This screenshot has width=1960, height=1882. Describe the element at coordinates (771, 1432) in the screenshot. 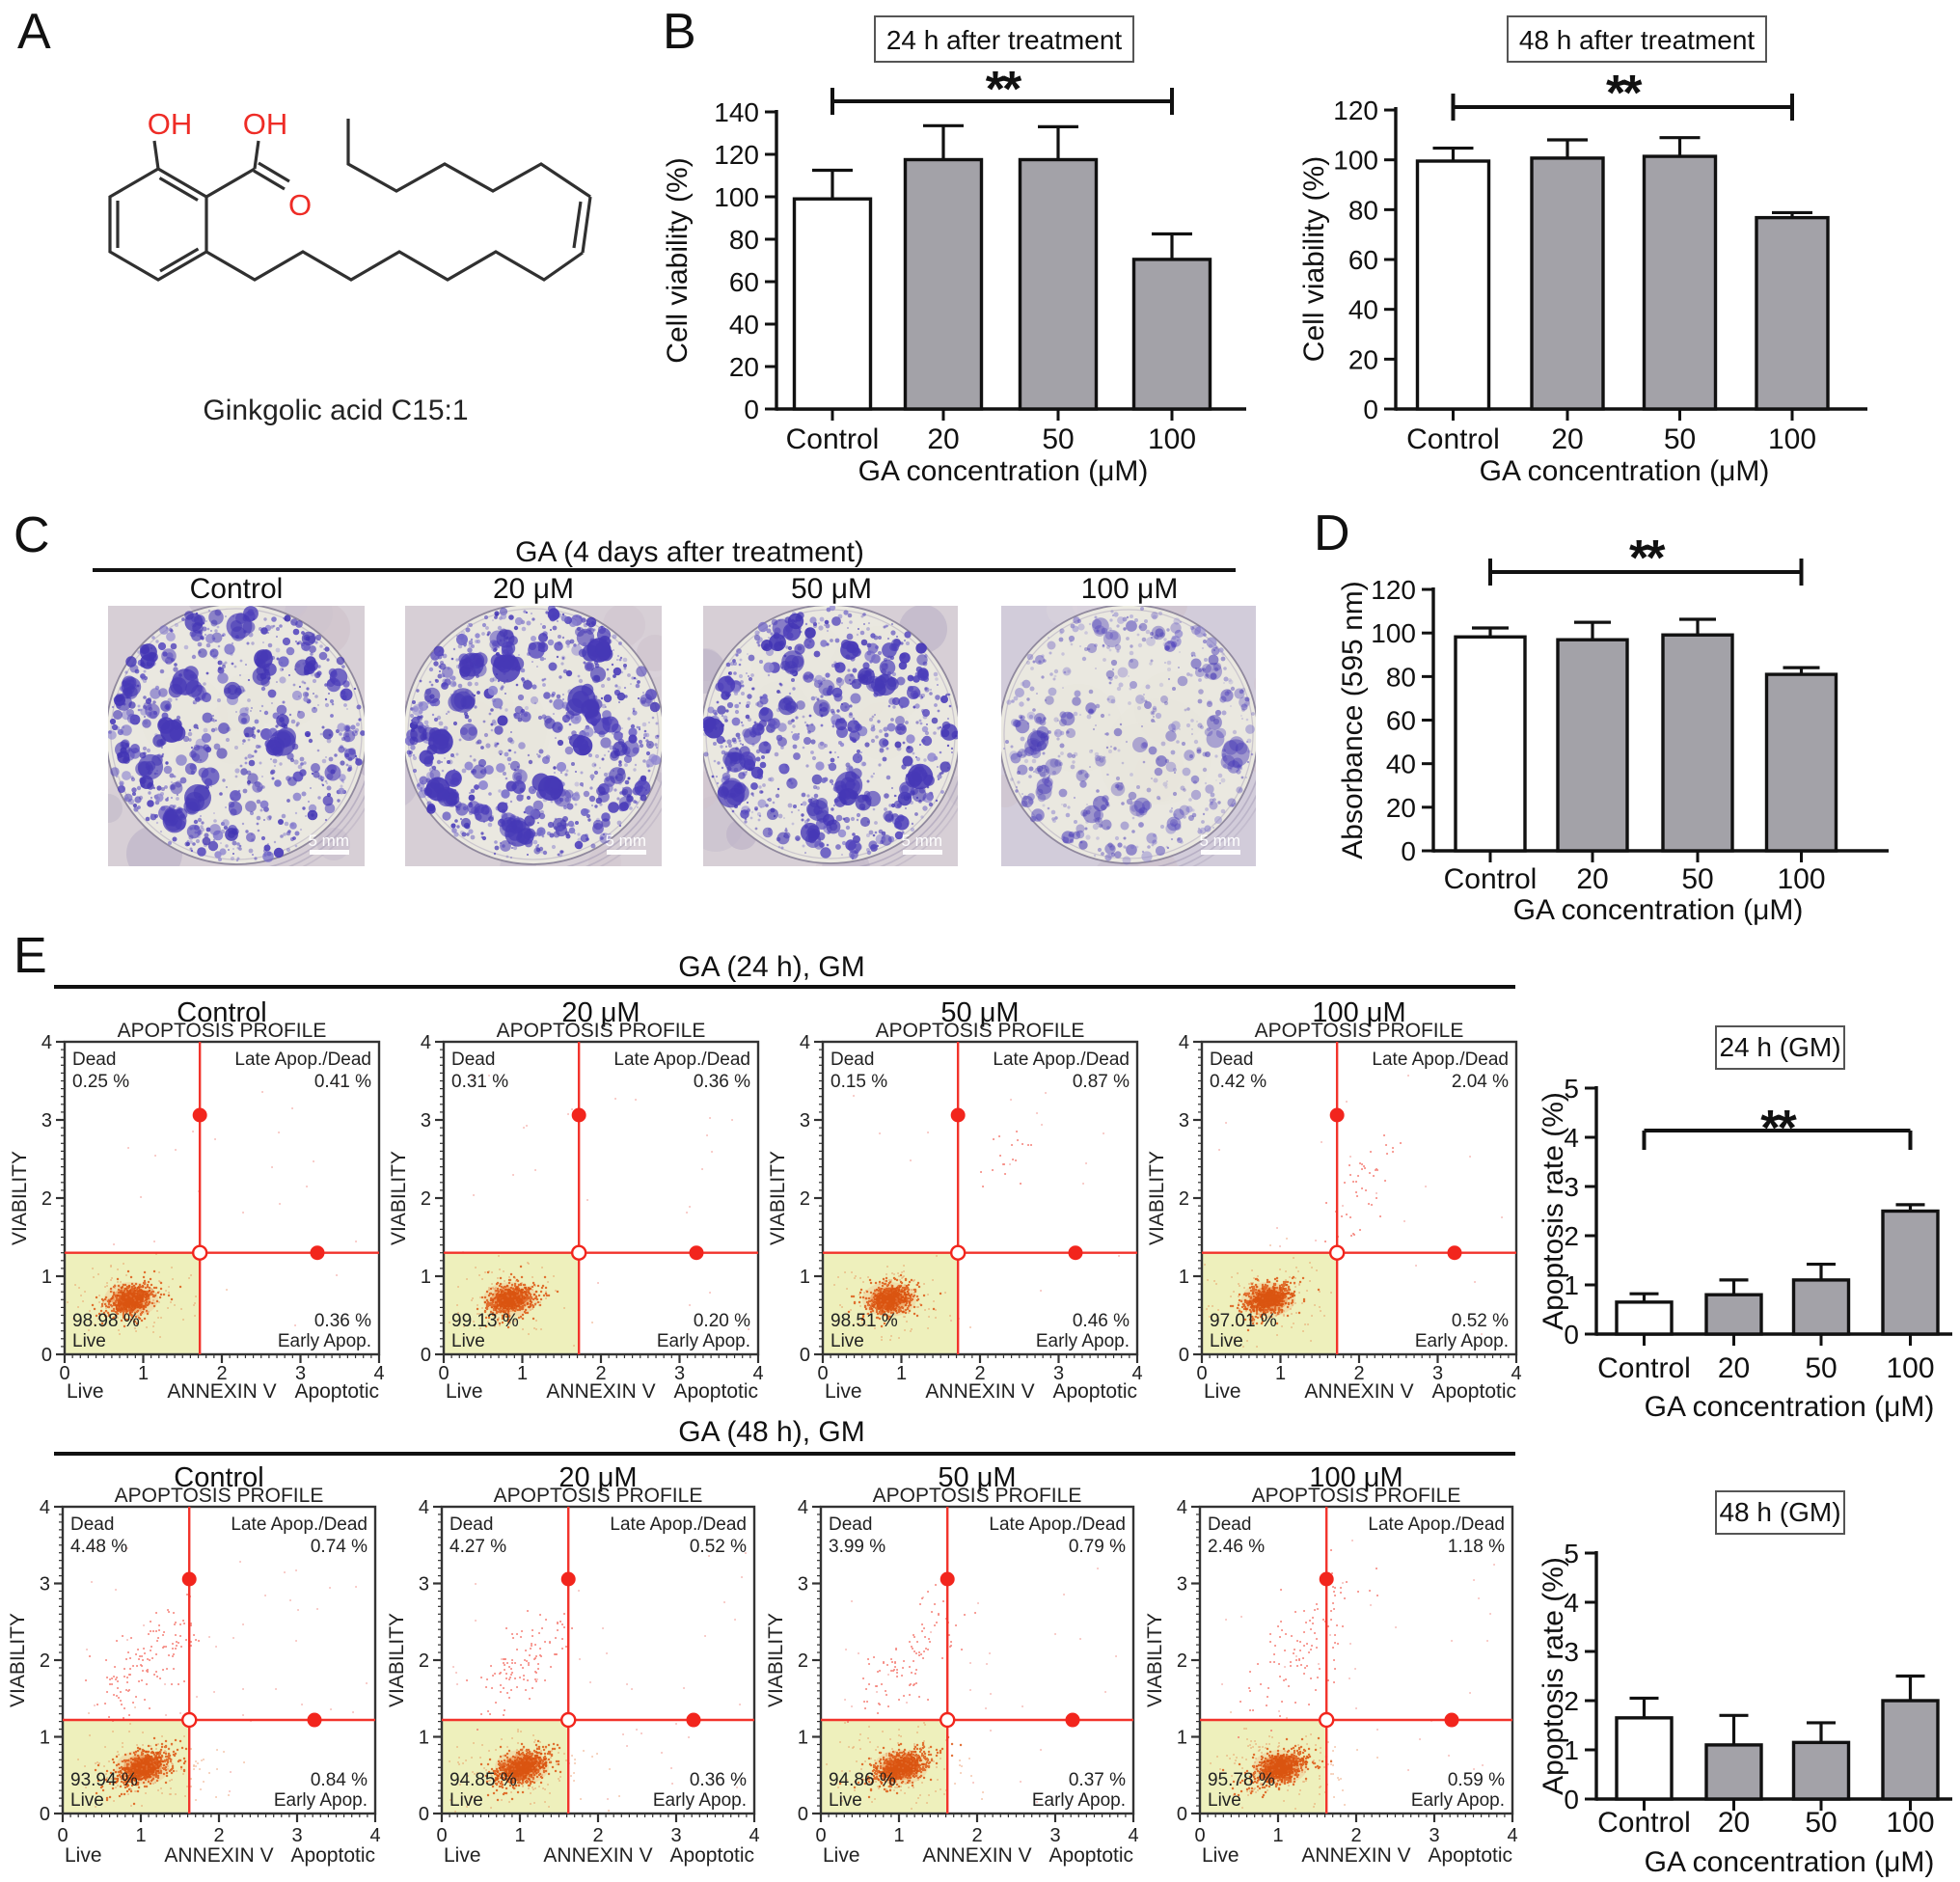

I see `svg-text: GA (48 h), GM` at that location.